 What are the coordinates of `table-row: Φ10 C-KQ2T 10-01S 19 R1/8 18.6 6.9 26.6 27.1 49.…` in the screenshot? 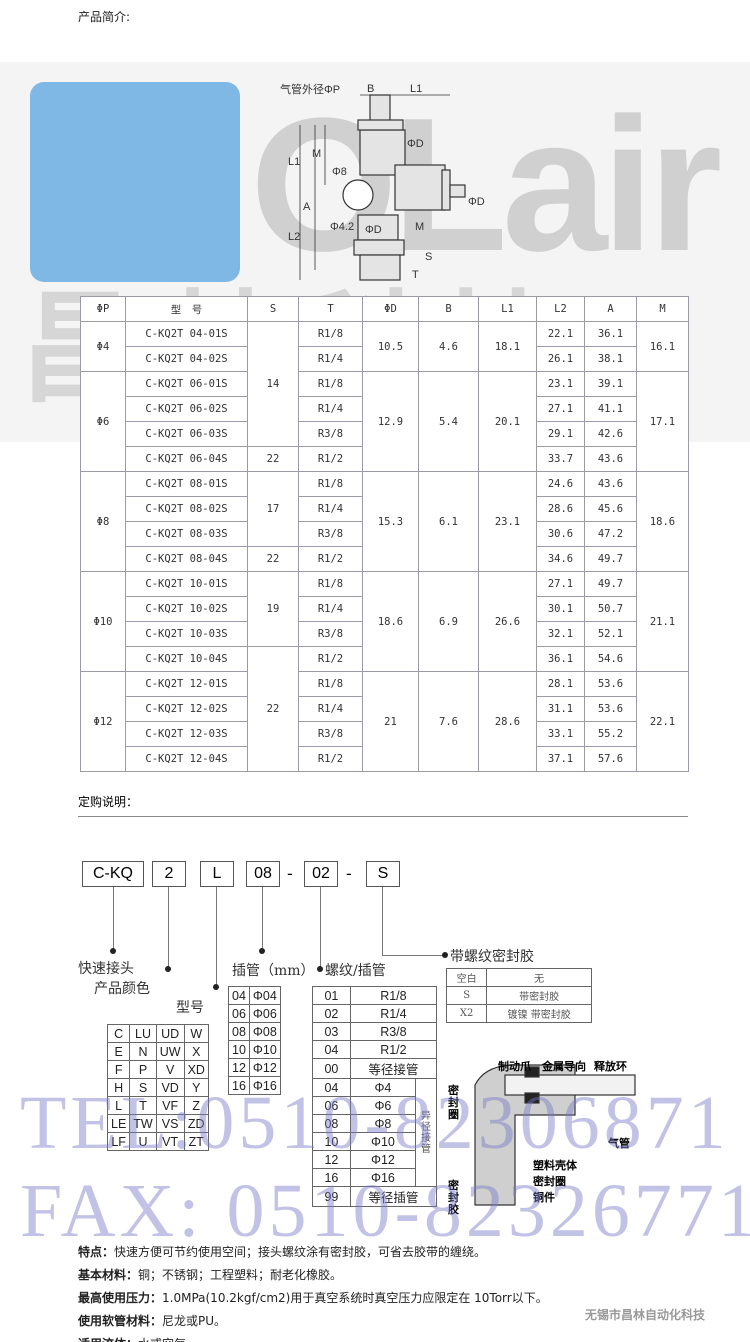 It's located at (384, 621).